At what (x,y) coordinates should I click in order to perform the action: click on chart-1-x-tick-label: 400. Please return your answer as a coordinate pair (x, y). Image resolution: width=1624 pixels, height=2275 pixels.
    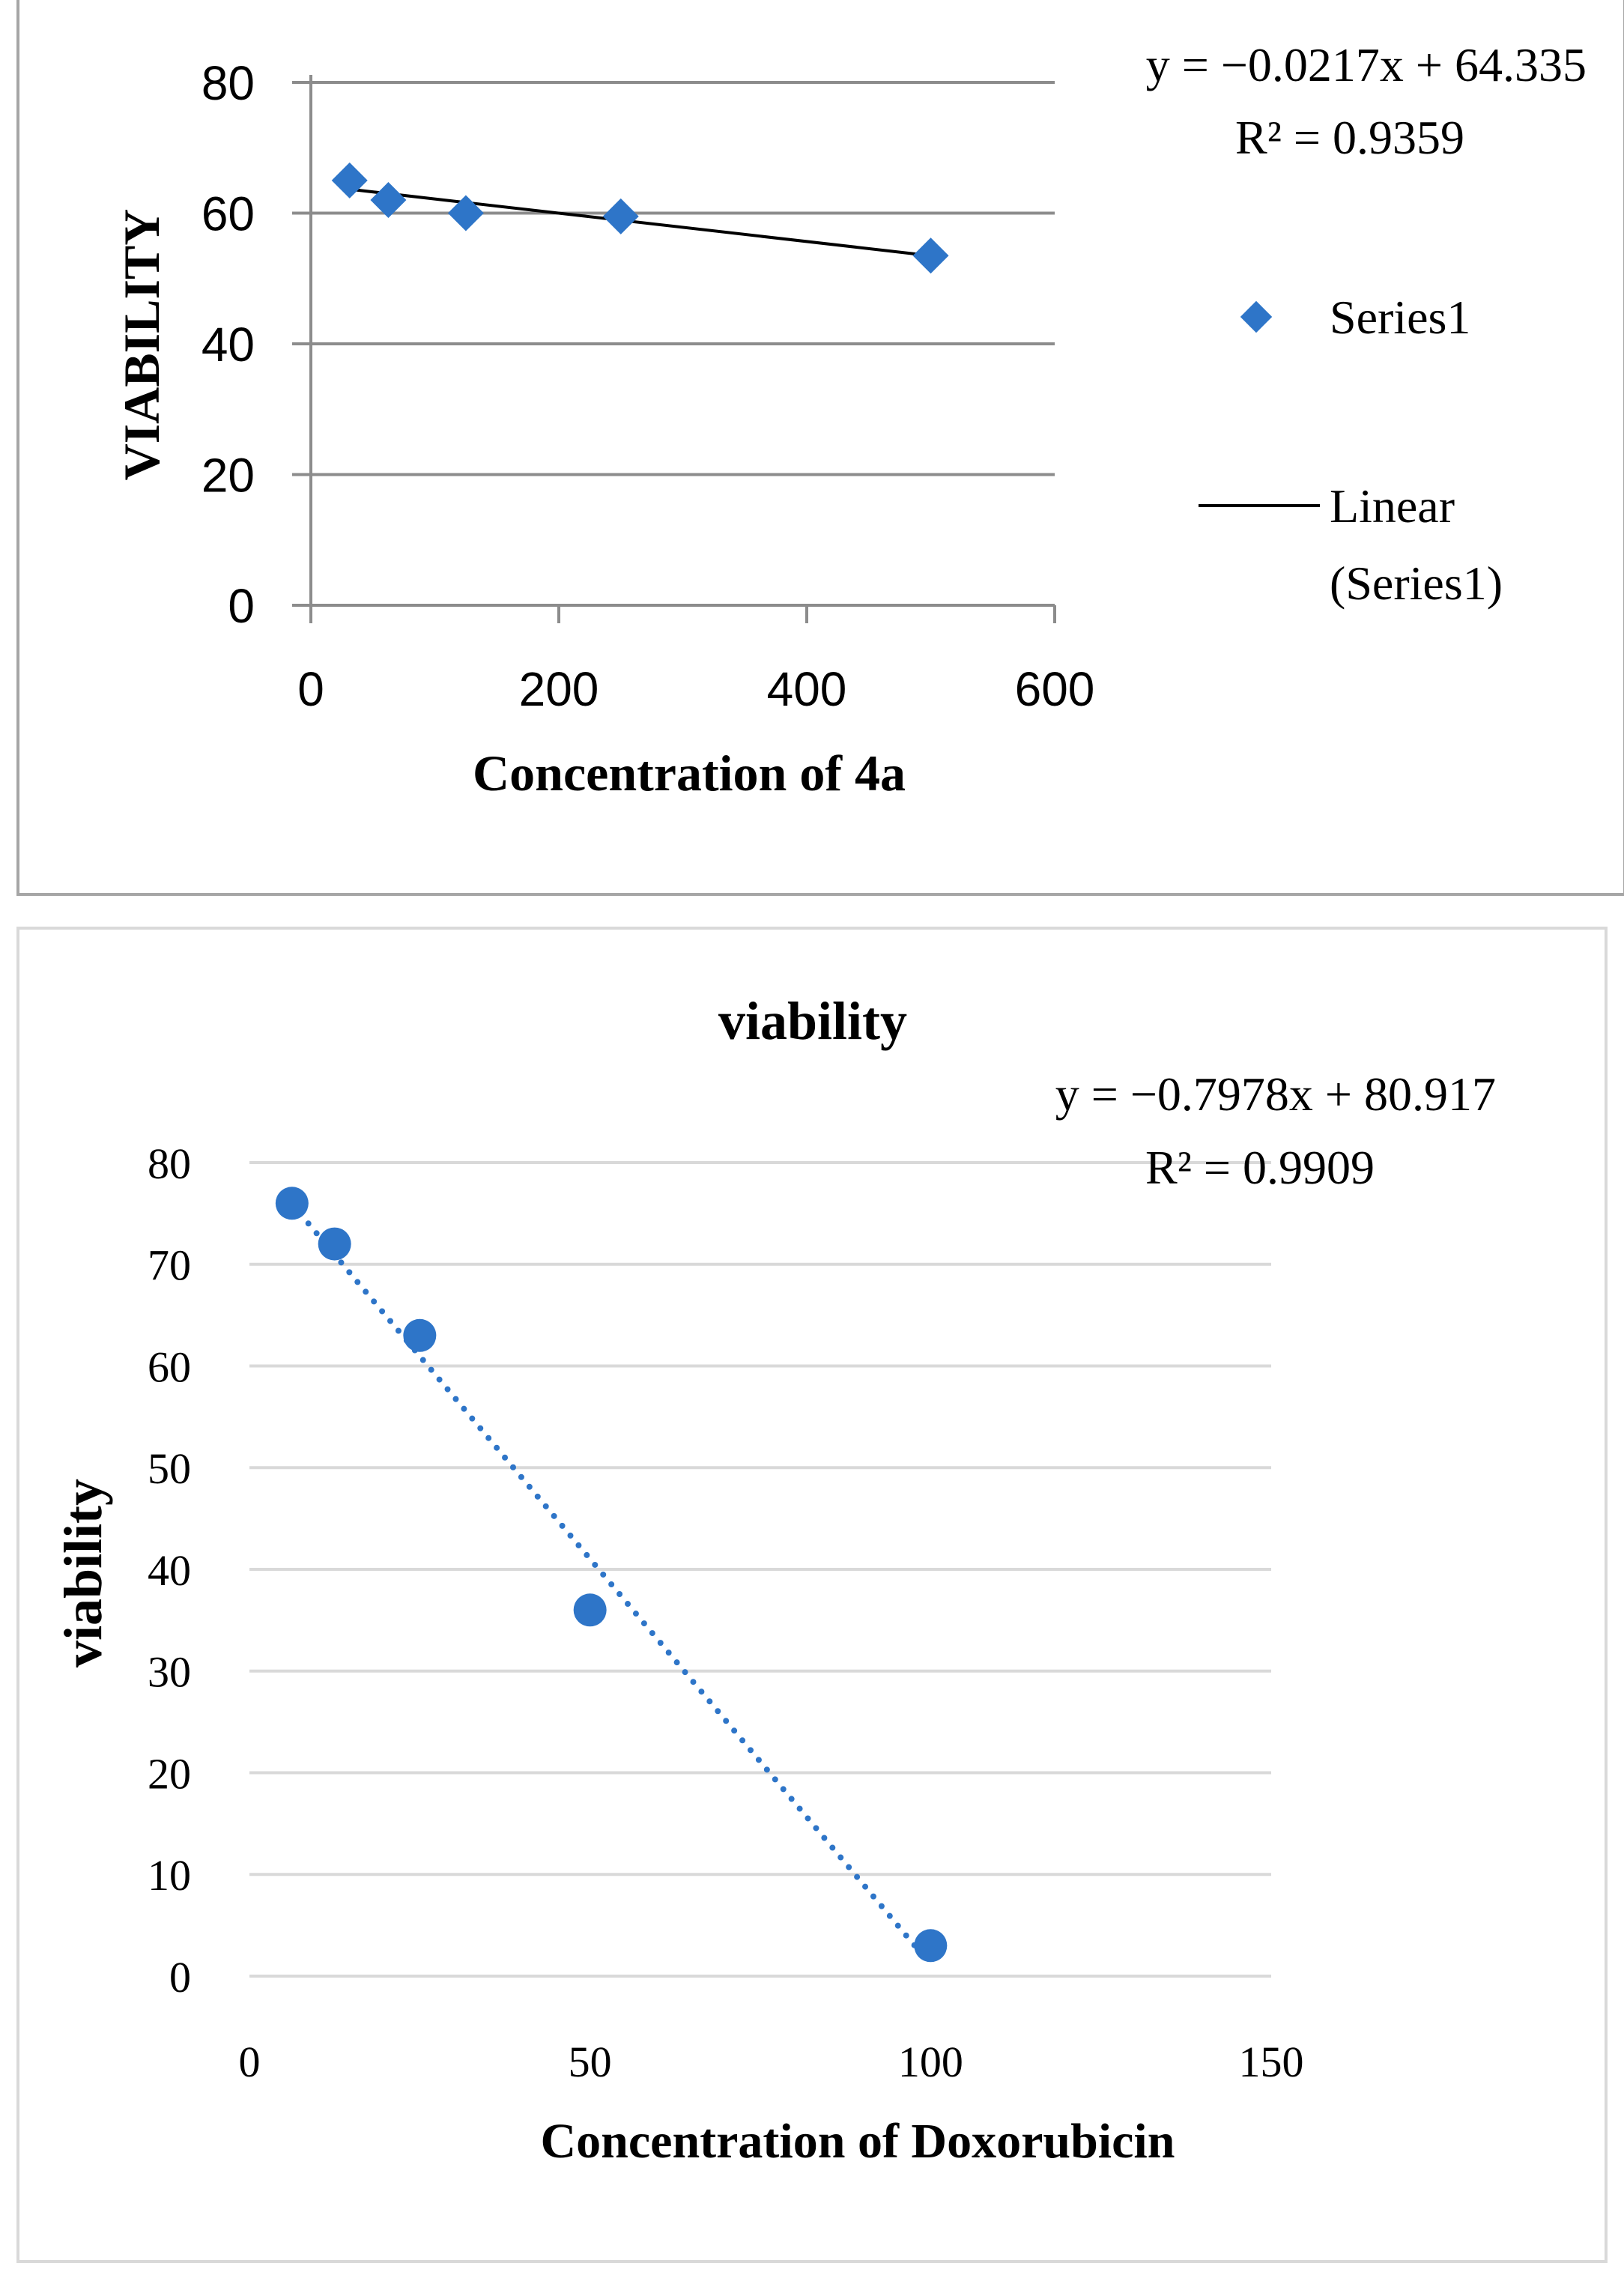
    Looking at the image, I should click on (807, 689).